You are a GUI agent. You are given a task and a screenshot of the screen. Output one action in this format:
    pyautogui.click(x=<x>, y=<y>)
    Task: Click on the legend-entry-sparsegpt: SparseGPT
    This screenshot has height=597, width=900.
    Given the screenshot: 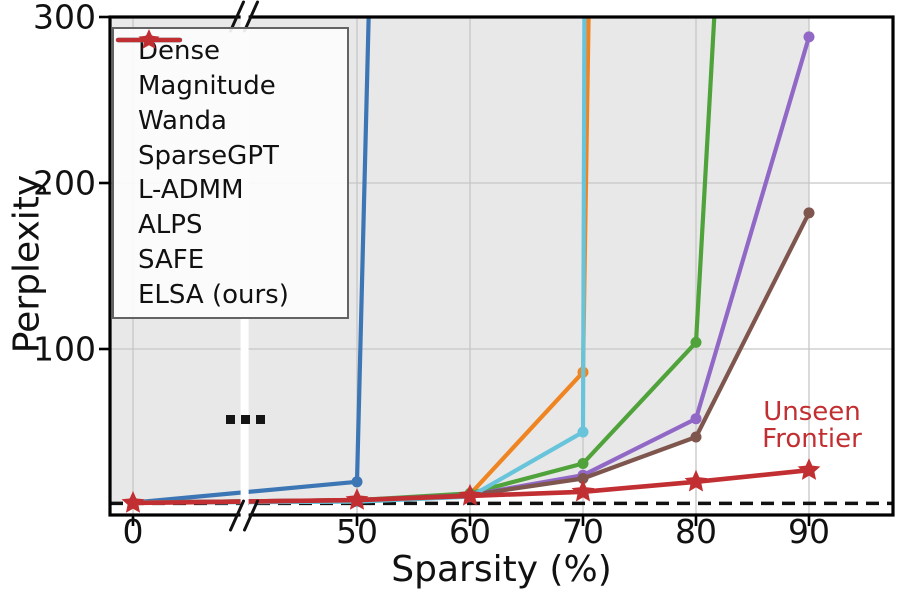 What is the action you would take?
    pyautogui.click(x=231, y=103)
    